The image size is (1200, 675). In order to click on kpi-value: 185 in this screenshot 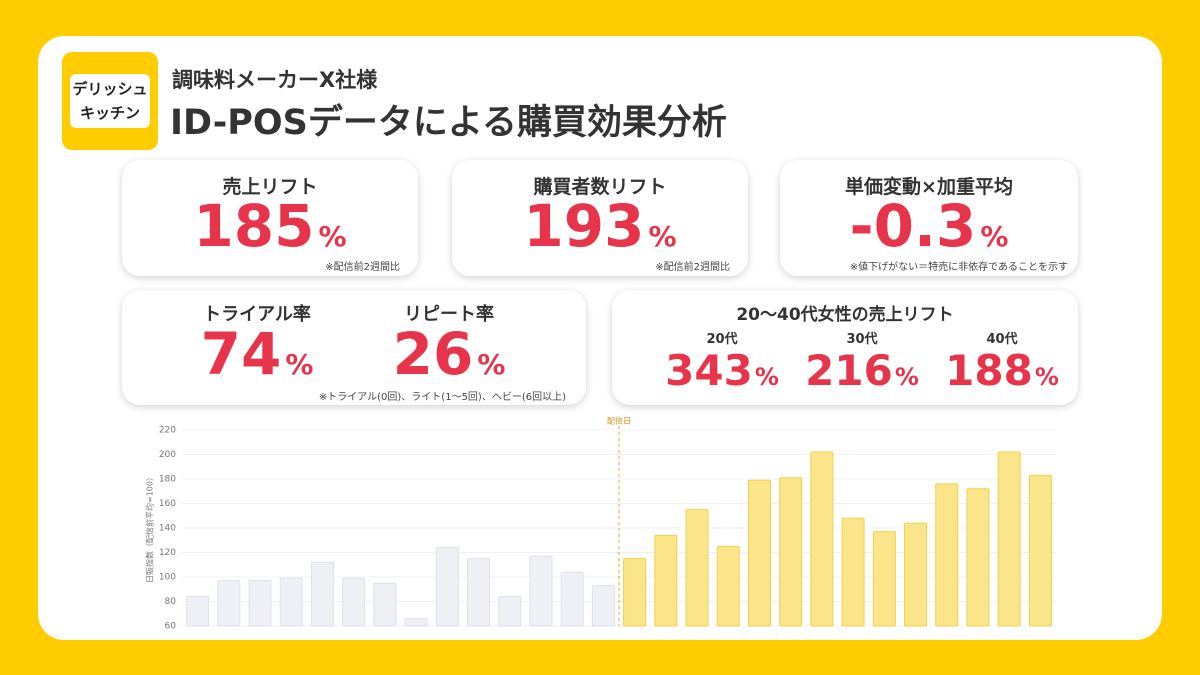, I will do `click(254, 226)`.